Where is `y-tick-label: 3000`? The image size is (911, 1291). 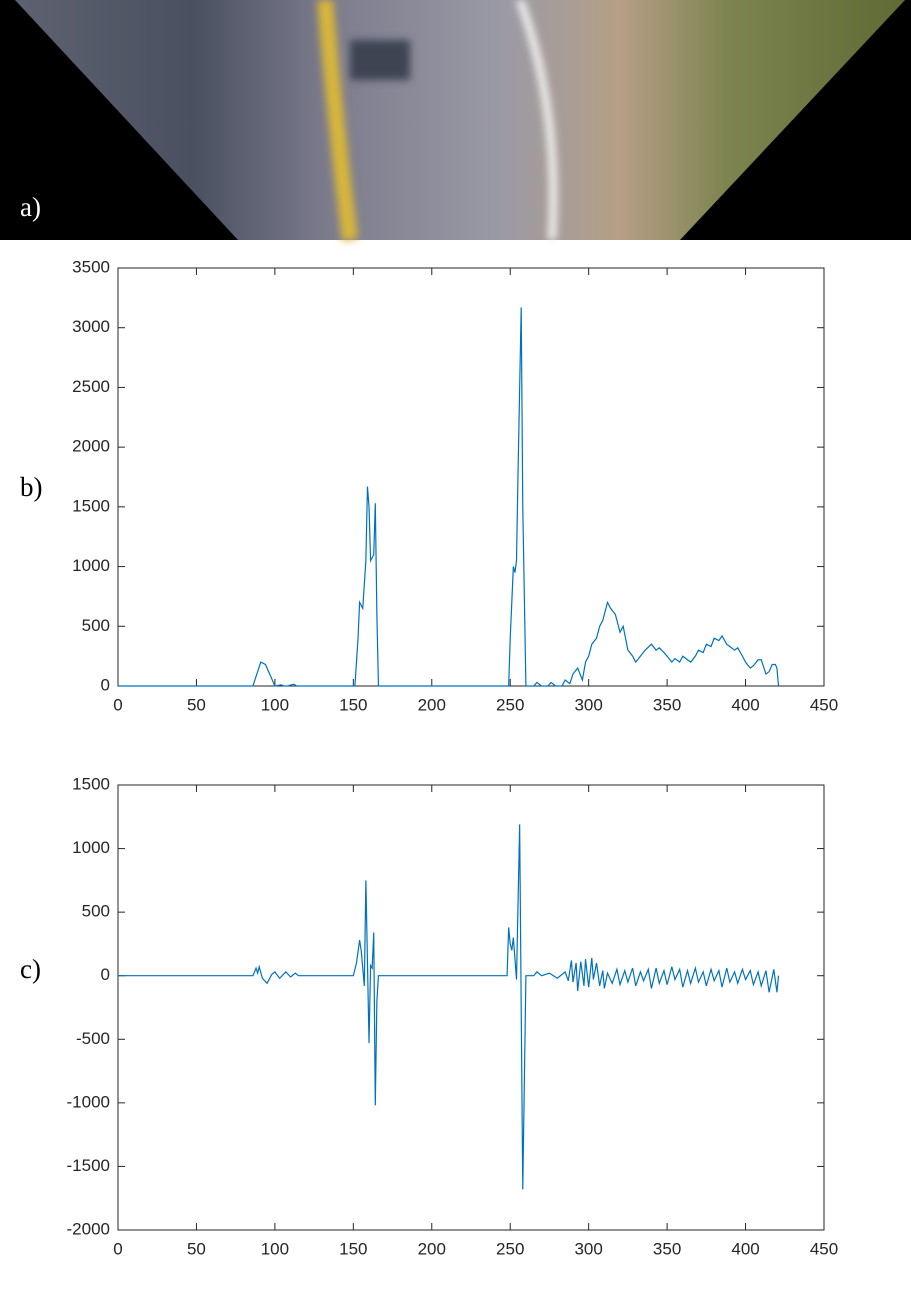
y-tick-label: 3000 is located at coordinates (91, 326).